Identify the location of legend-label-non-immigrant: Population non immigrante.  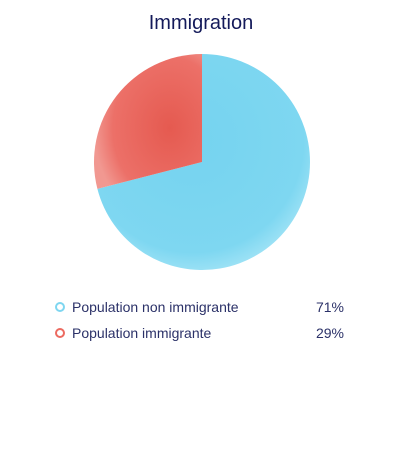
(155, 307).